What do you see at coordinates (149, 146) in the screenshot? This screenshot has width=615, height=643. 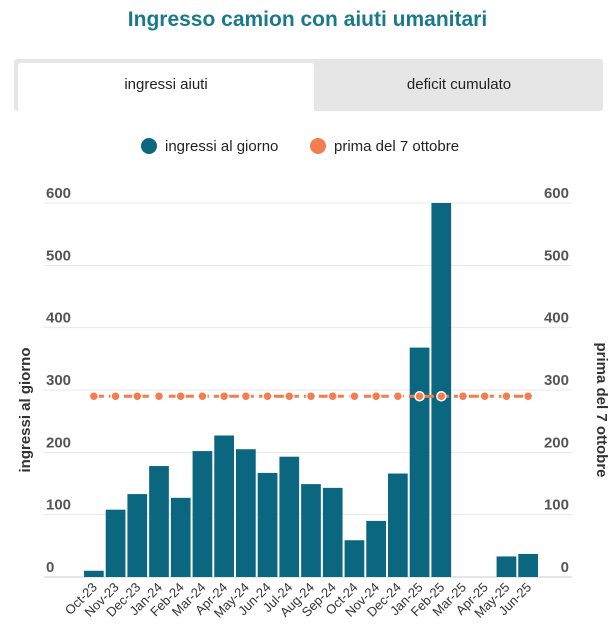 I see `legend-bar-swatch` at bounding box center [149, 146].